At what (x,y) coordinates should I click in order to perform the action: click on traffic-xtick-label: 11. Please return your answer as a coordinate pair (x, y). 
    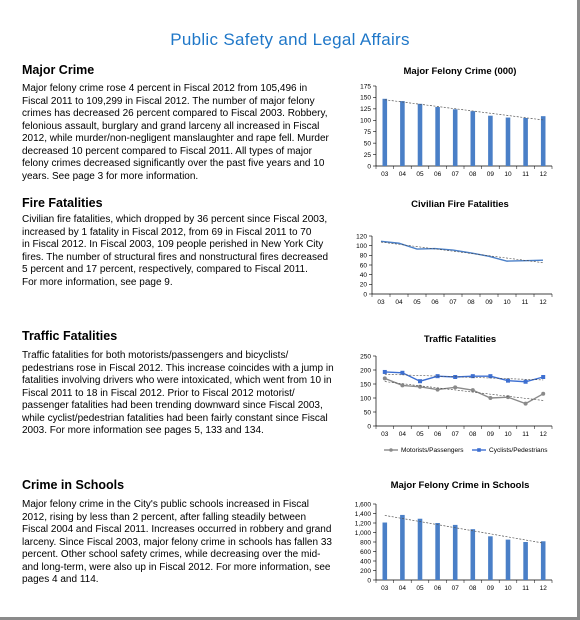
    Looking at the image, I should click on (525, 434).